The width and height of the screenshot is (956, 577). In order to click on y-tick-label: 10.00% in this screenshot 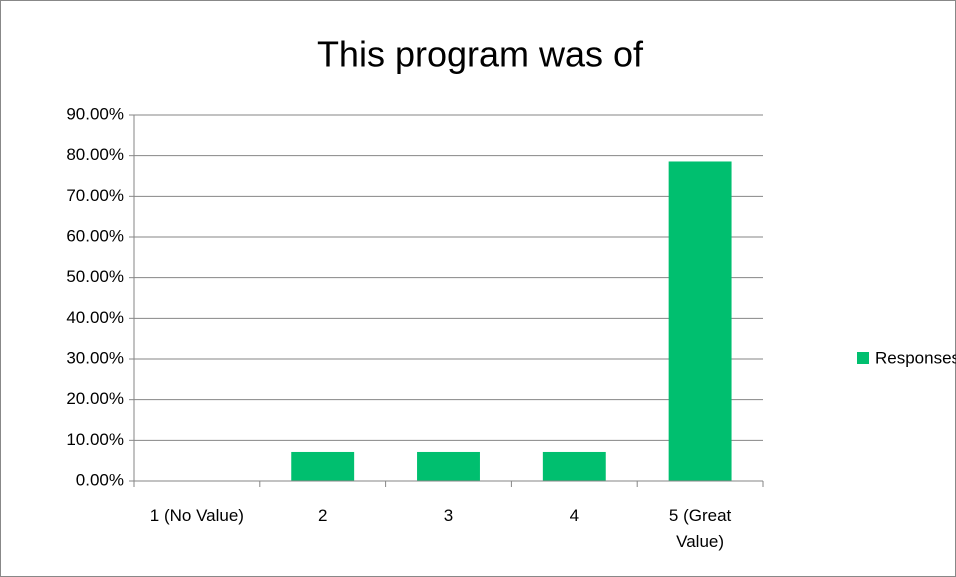, I will do `click(95, 439)`.